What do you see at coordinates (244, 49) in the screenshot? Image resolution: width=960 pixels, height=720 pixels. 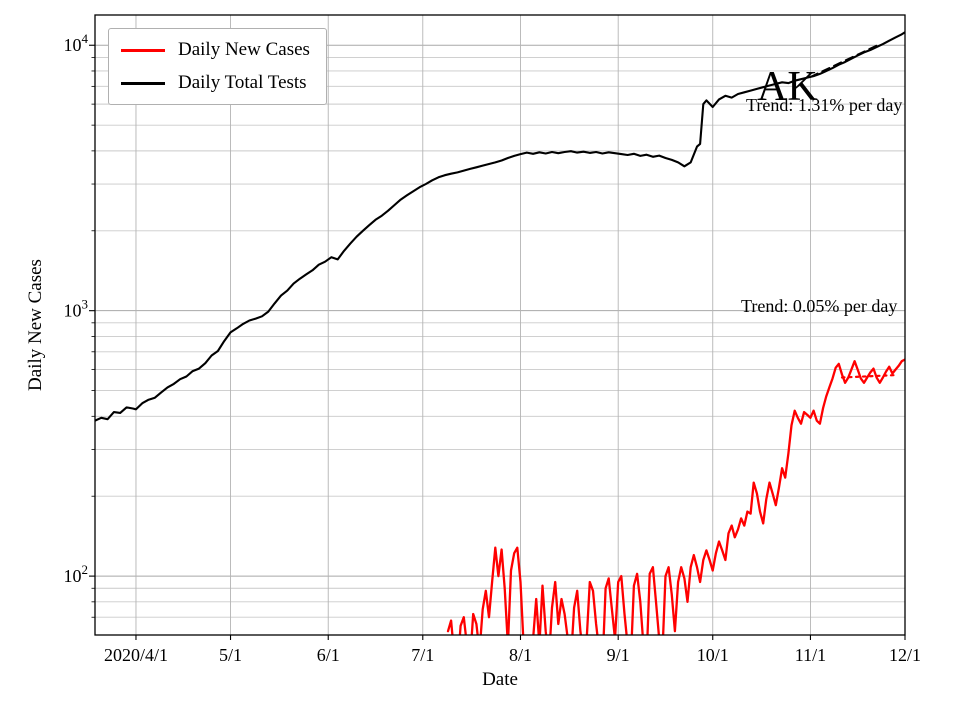 I see `legend-label: Daily New Cases` at bounding box center [244, 49].